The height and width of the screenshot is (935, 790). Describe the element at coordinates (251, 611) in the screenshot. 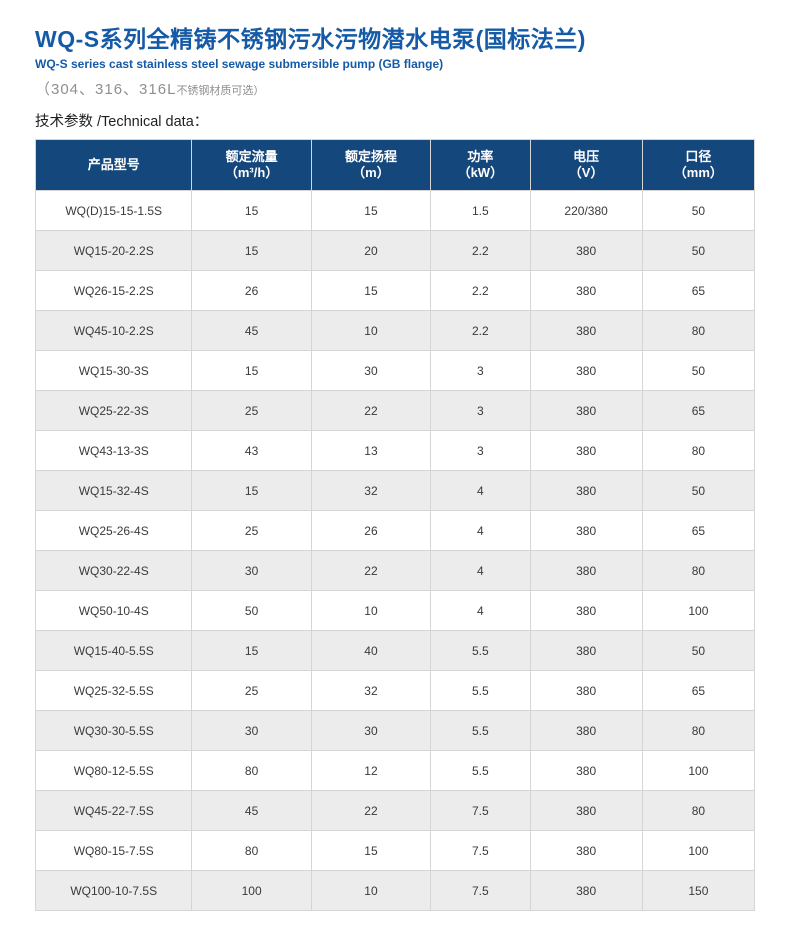

I see `table-cell-flow: 50` at that location.